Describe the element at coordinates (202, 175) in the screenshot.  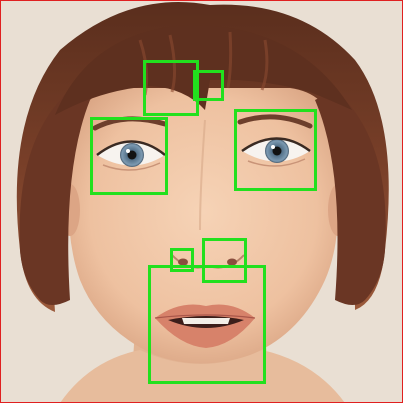
I see `nose-bridge` at that location.